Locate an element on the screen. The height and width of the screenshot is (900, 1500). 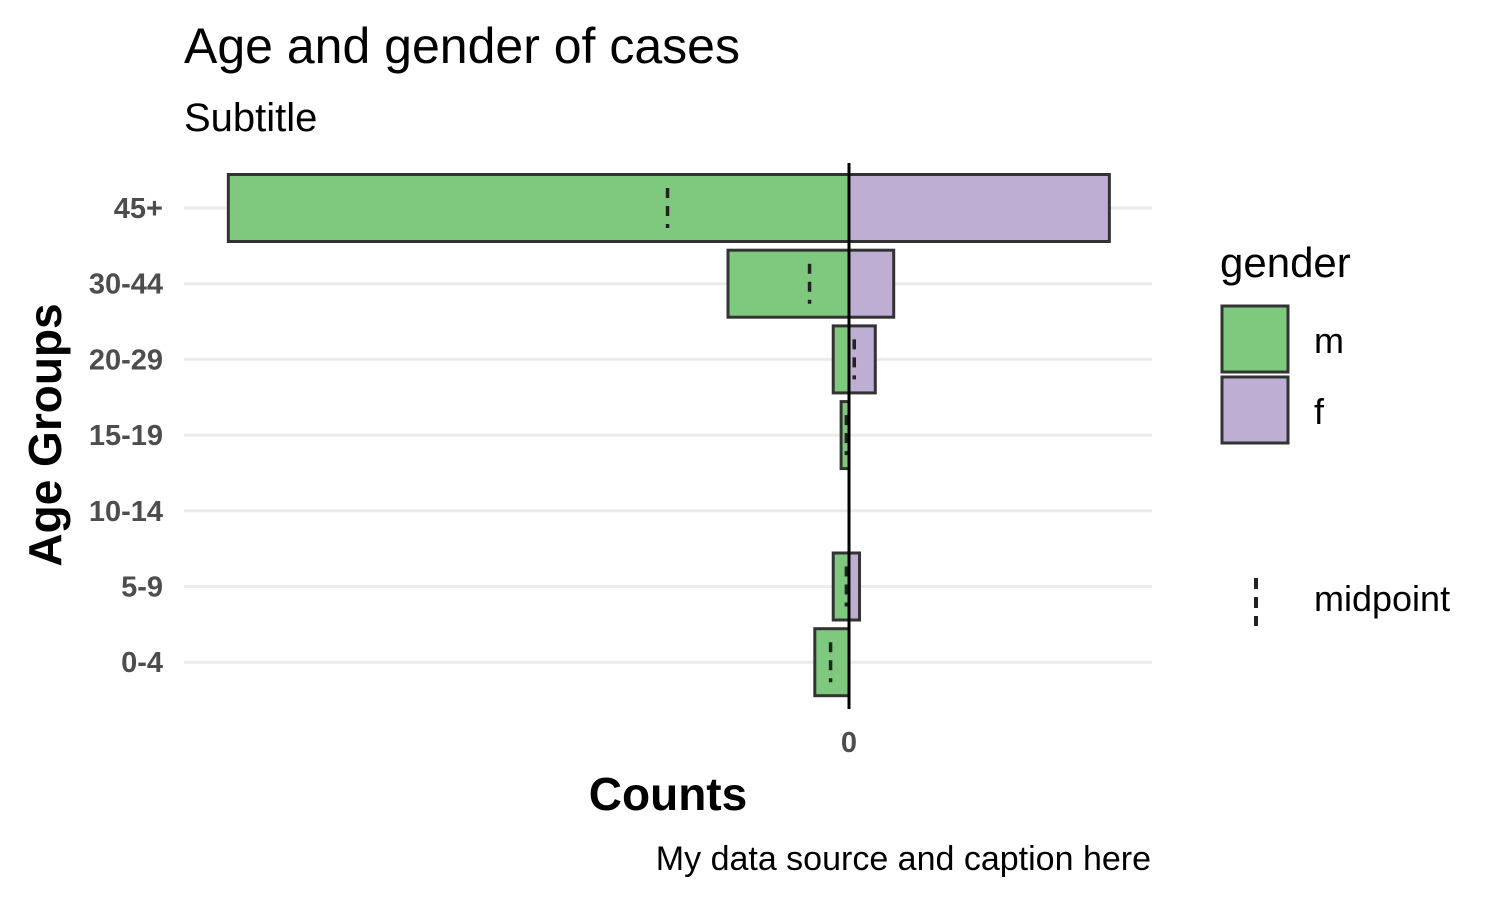
midpoint-marks is located at coordinates (761, 435).